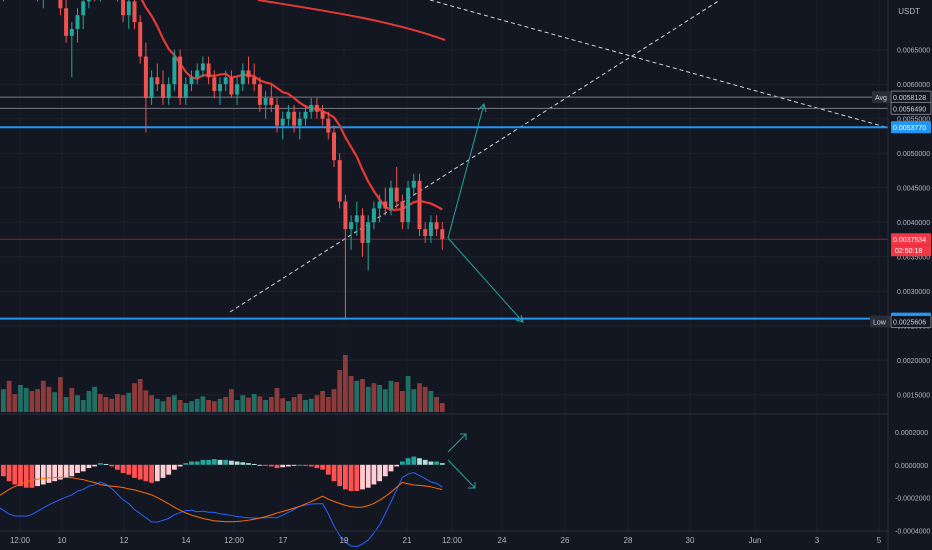 The image size is (932, 550). I want to click on time-tick-label: 30, so click(690, 540).